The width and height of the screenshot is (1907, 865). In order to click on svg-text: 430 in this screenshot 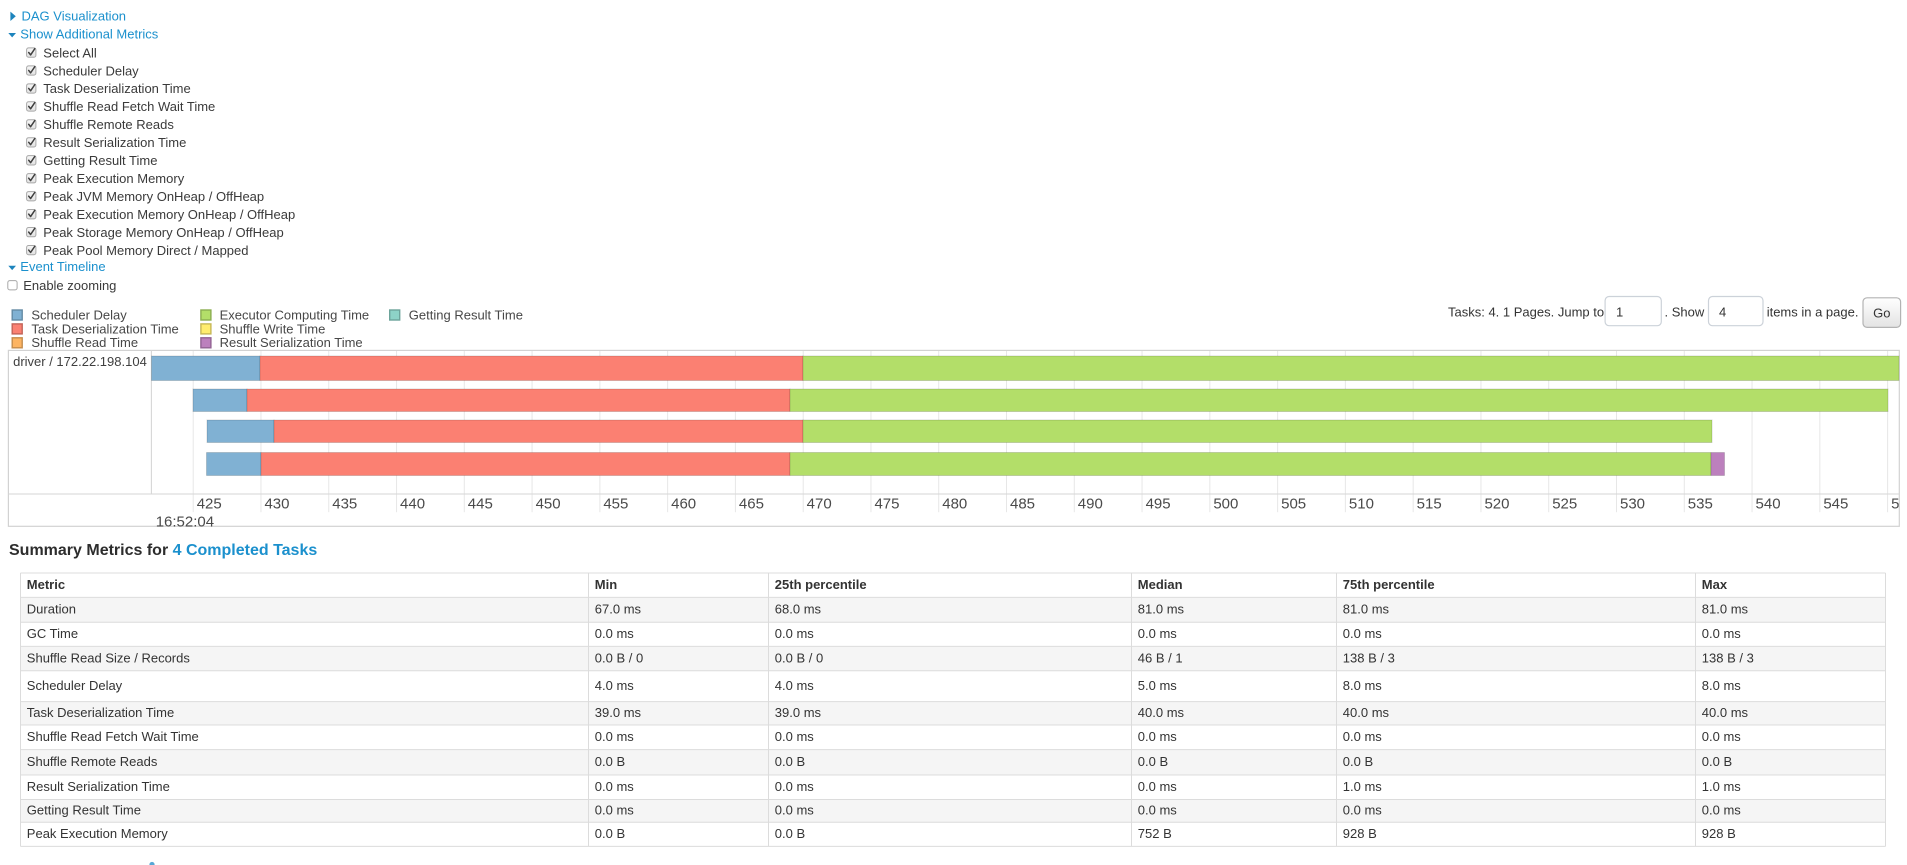, I will do `click(276, 503)`.